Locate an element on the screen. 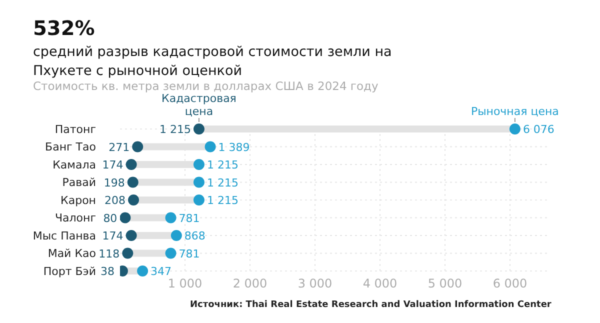 The image size is (600, 323). data-label: 271 is located at coordinates (119, 147).